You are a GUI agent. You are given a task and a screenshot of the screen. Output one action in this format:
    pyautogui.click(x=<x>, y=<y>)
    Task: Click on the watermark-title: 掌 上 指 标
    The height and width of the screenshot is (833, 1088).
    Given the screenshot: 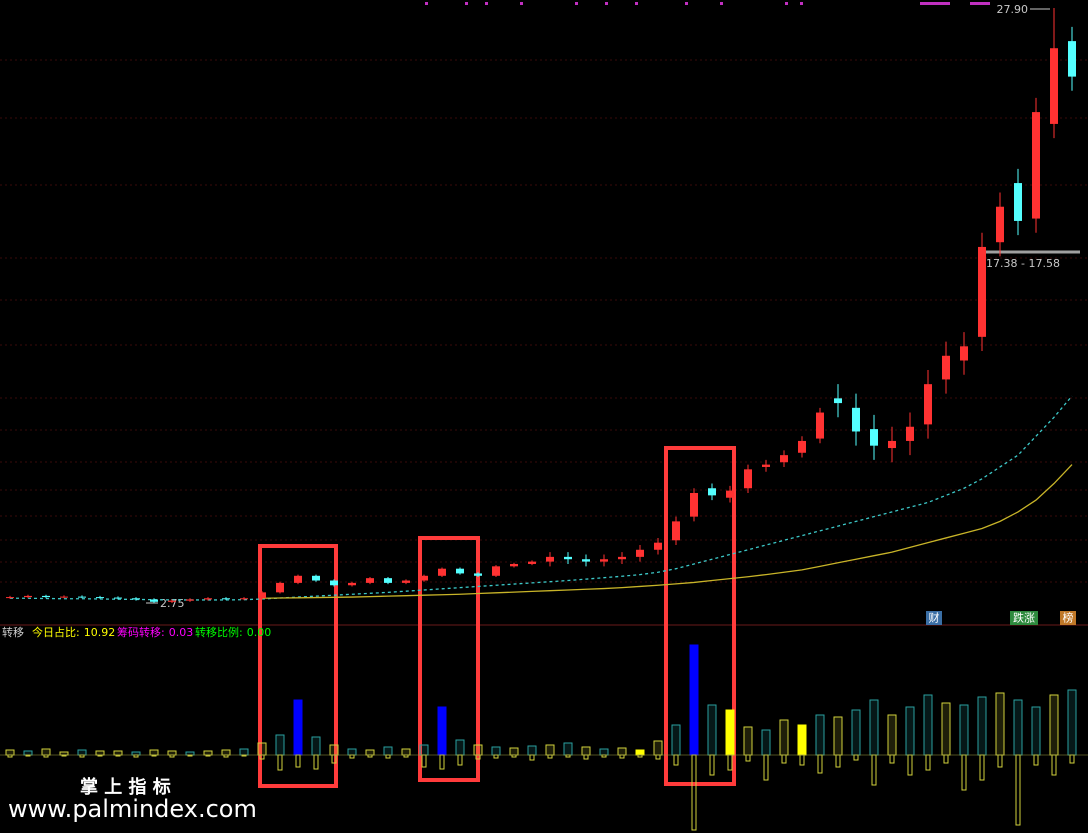 What is the action you would take?
    pyautogui.click(x=125, y=787)
    